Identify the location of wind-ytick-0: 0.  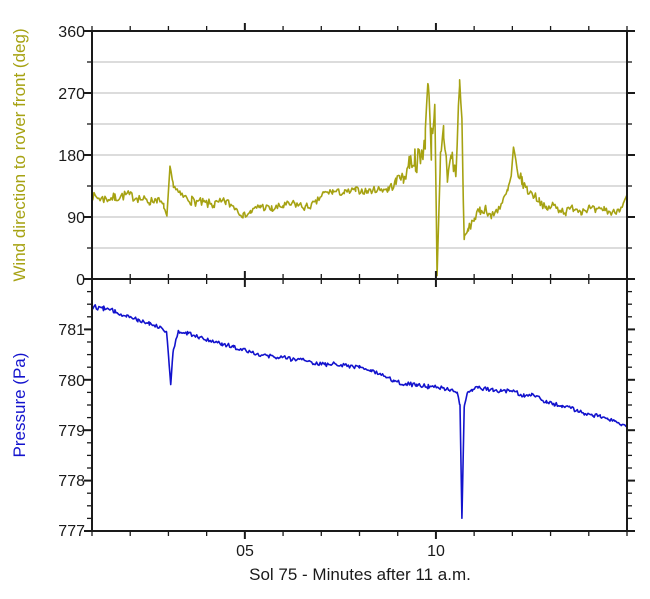
(80, 280).